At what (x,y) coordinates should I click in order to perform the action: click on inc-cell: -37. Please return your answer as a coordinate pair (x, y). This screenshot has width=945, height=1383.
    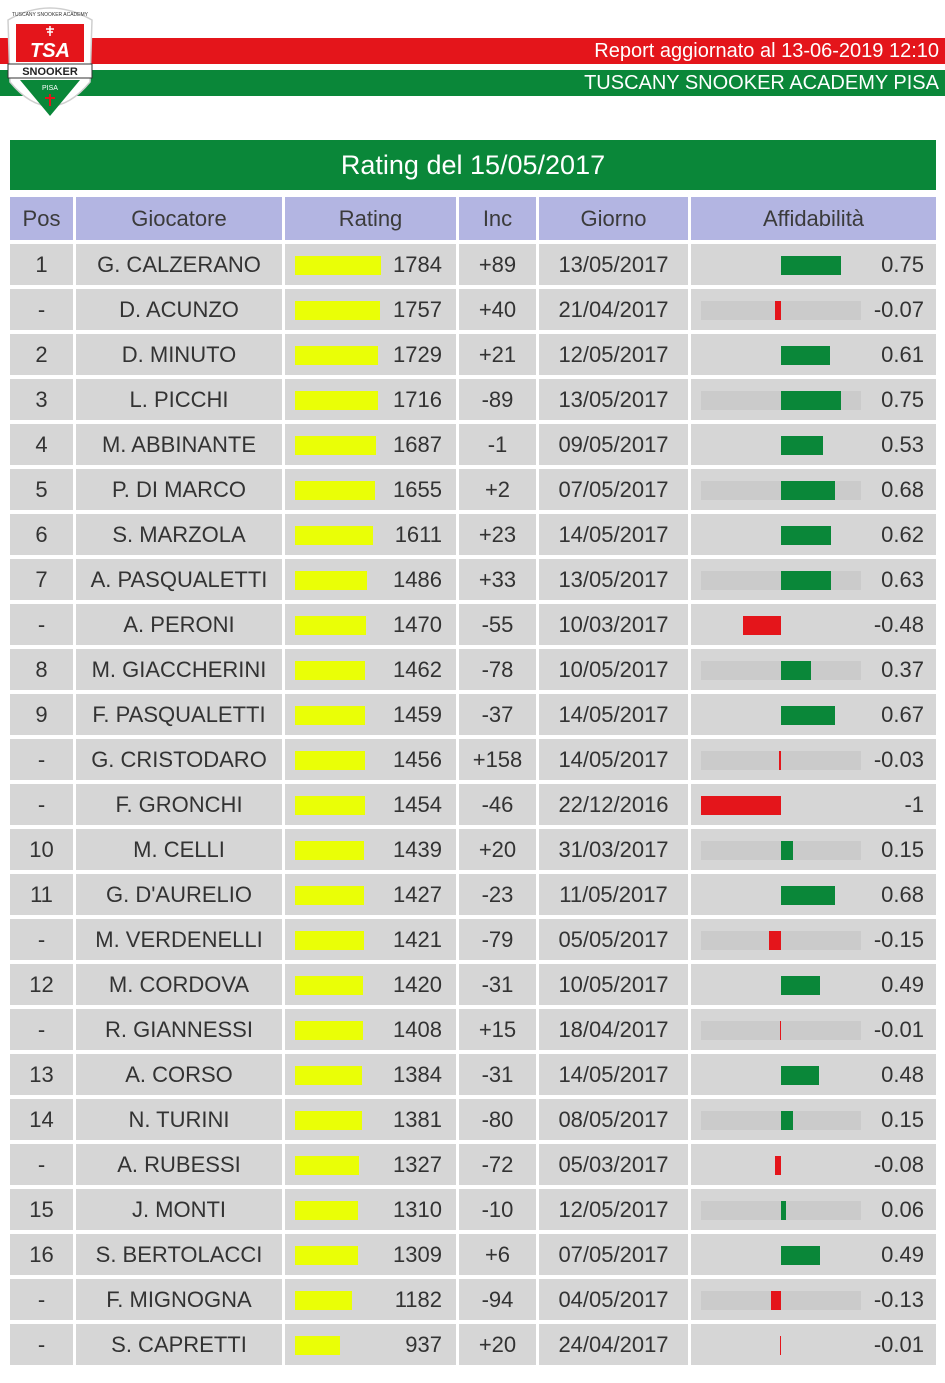
    Looking at the image, I should click on (497, 714).